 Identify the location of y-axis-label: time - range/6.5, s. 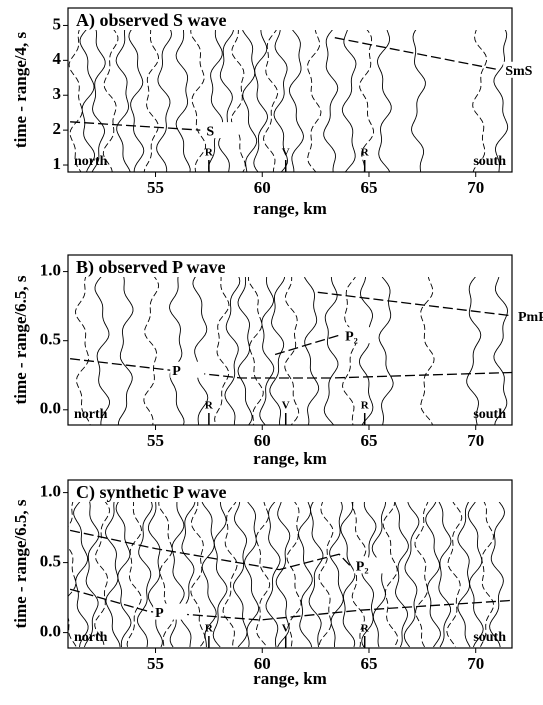
(20, 339).